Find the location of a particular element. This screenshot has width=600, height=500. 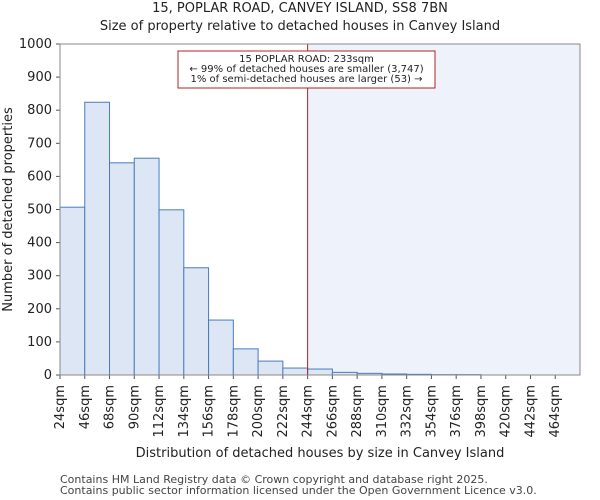

x-tick-label: 244sqm is located at coordinates (308, 411).